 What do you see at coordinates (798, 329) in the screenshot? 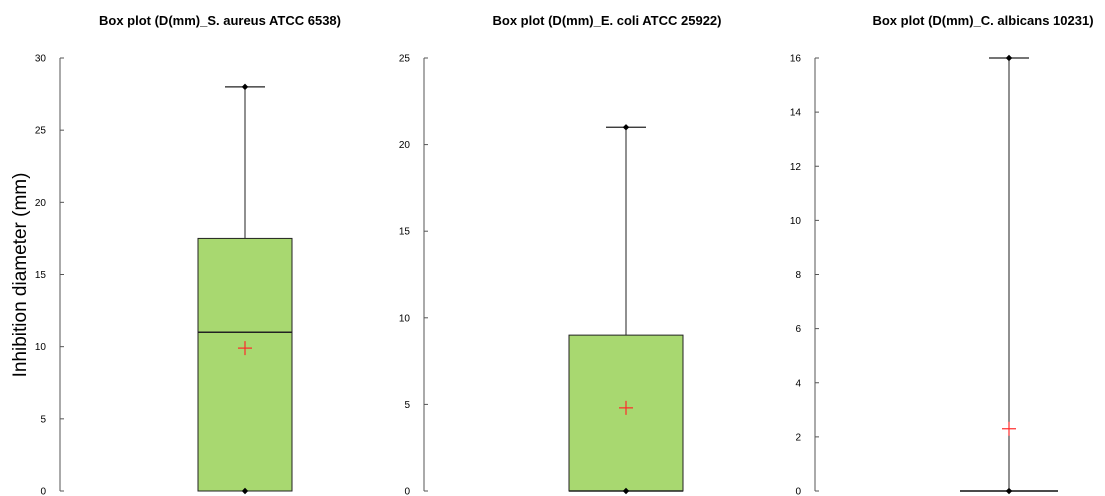
I see `y-tick-label: 6` at bounding box center [798, 329].